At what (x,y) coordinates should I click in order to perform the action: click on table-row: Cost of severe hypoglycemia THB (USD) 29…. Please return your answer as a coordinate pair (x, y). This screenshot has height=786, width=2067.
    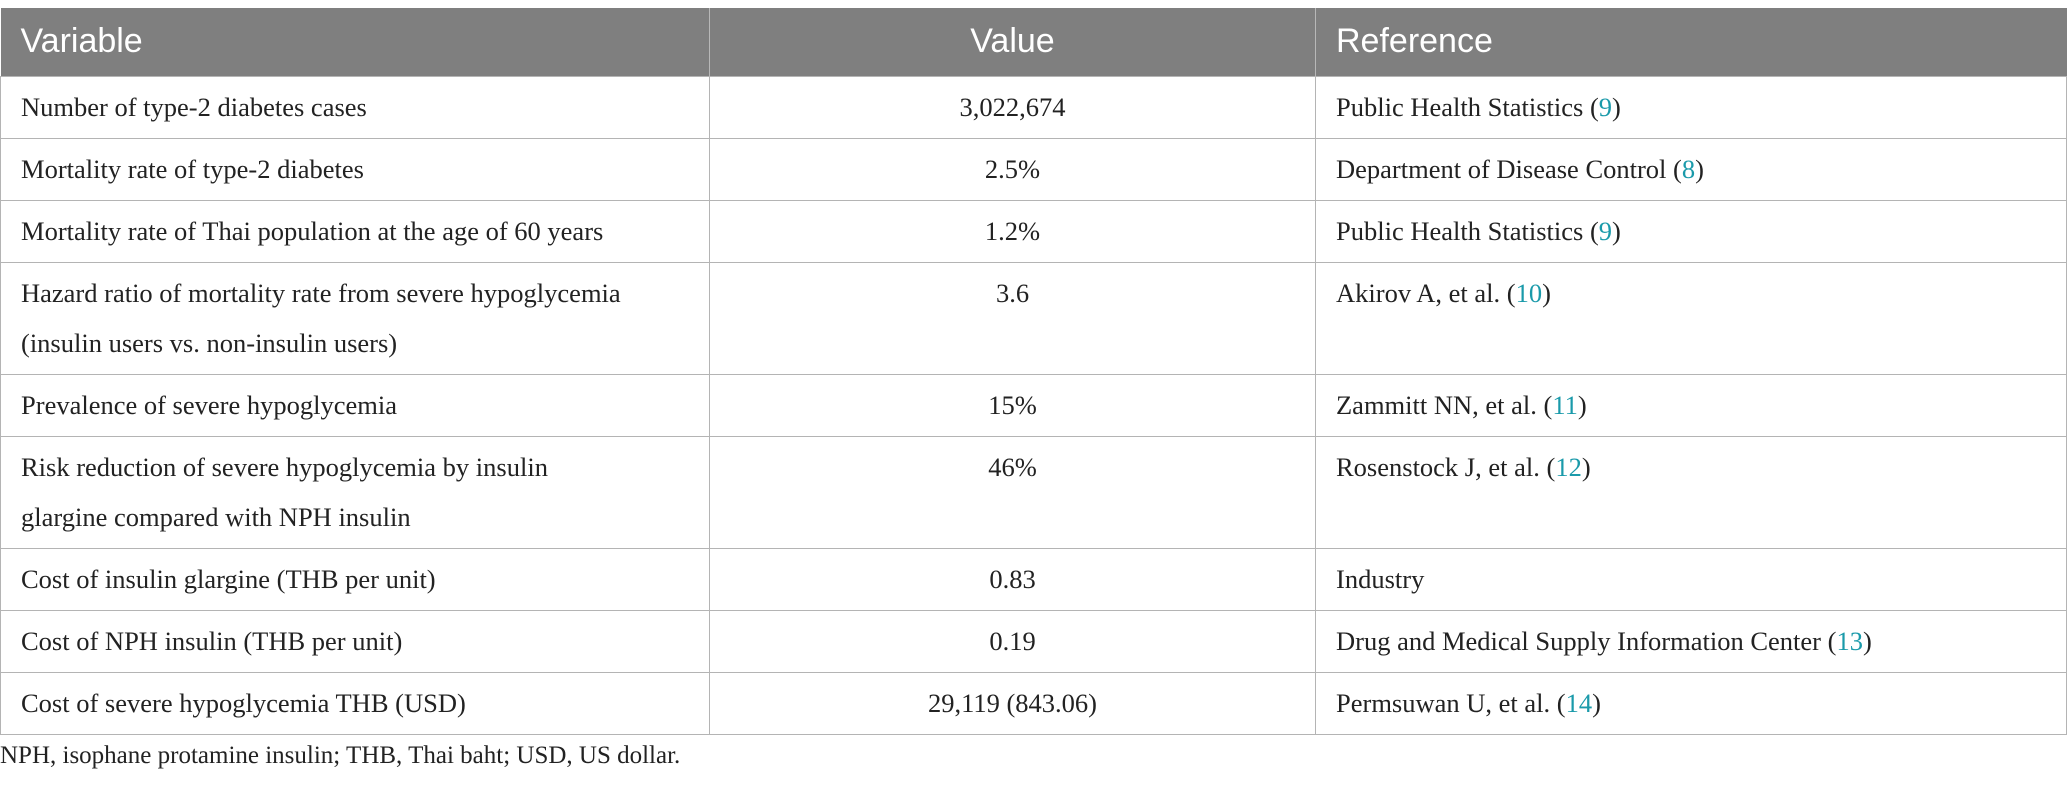
    Looking at the image, I should click on (1033, 703).